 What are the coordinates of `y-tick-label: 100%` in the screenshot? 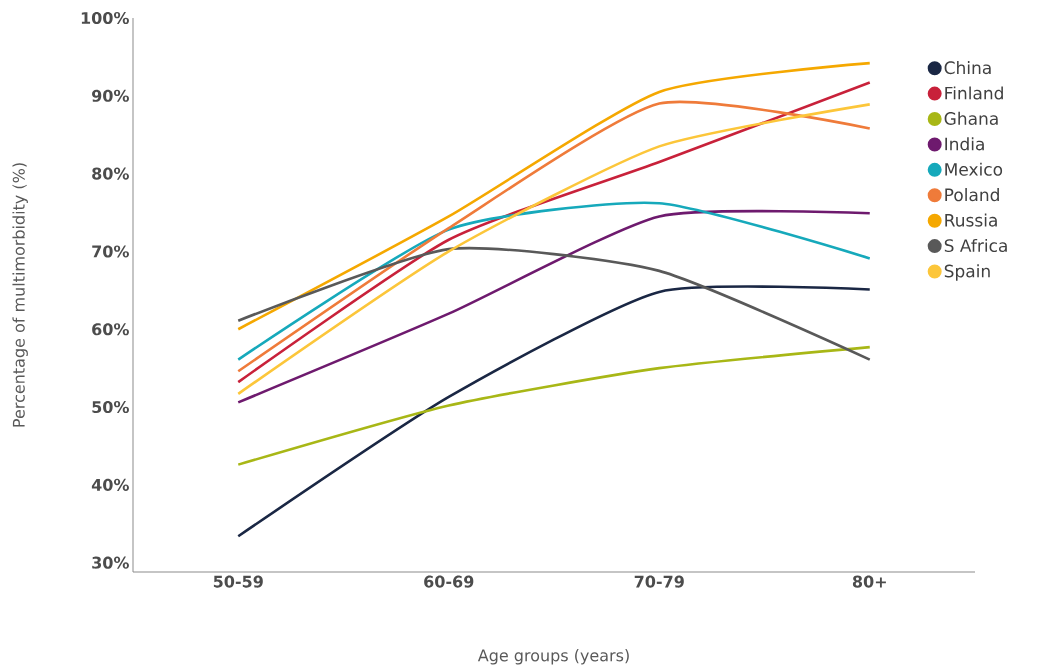 It's located at (105, 18).